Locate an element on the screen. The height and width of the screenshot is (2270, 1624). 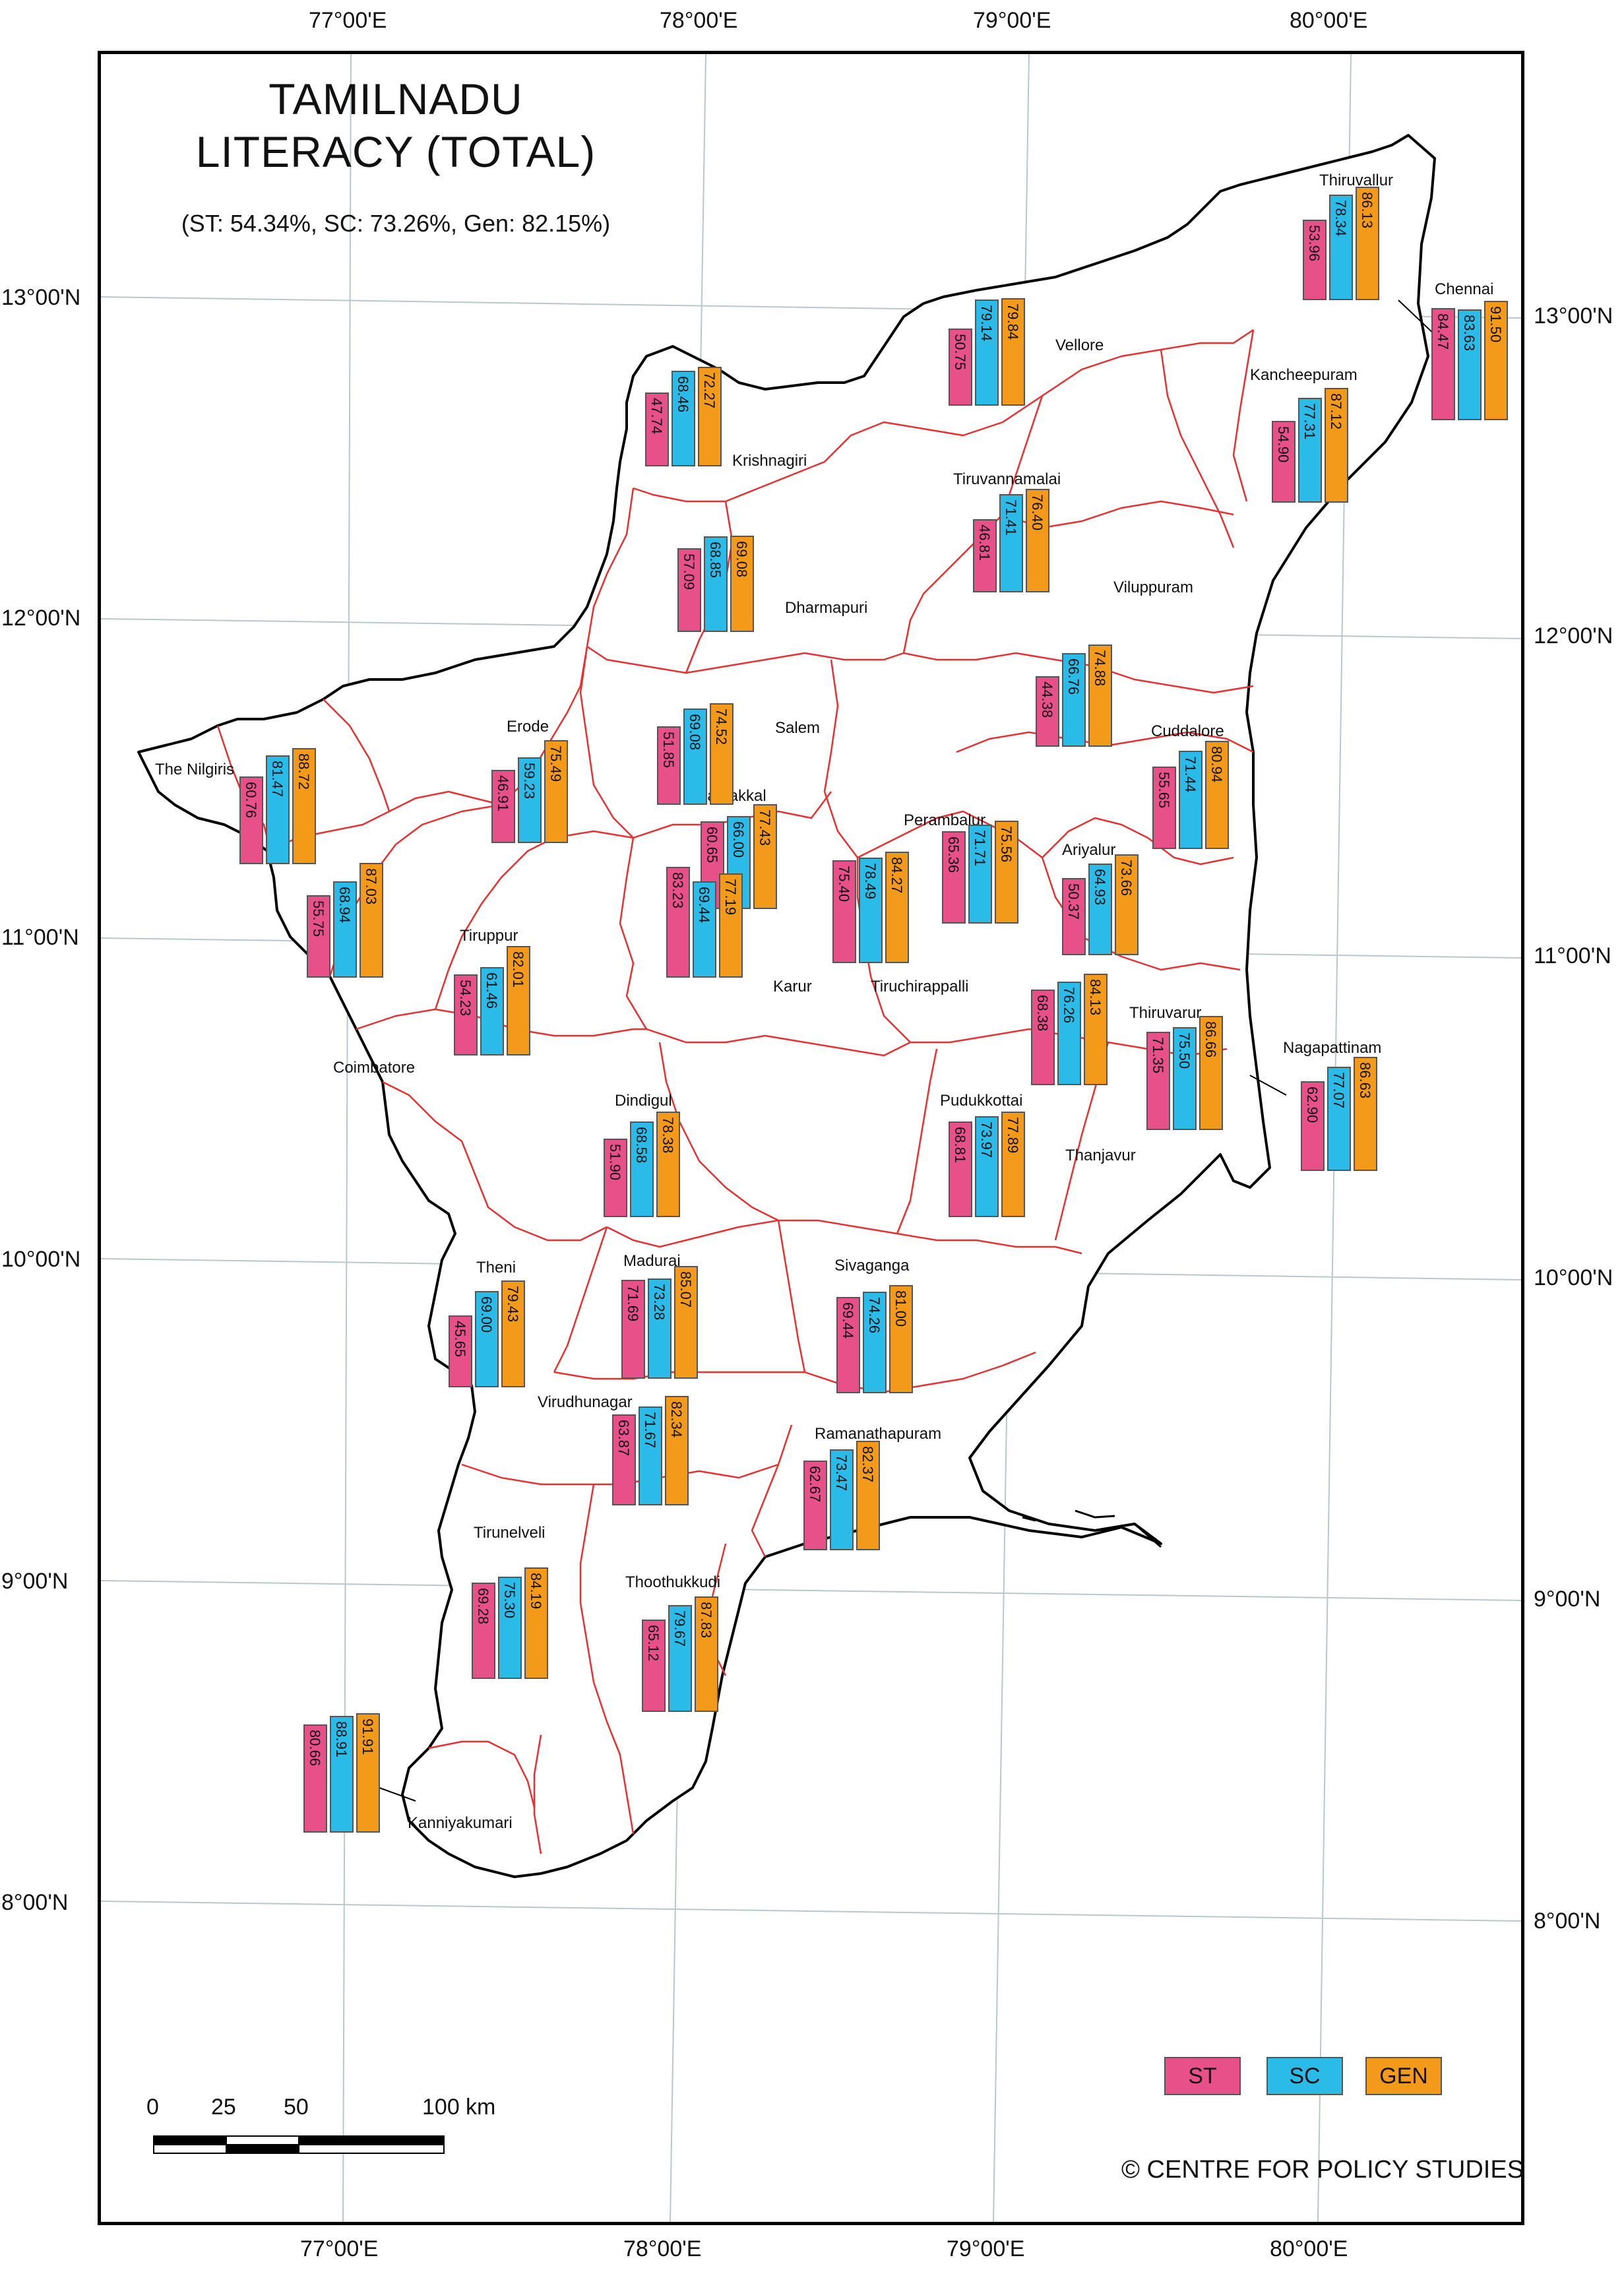
bar-gen-thoothukkudi: 87.83 is located at coordinates (706, 1654).